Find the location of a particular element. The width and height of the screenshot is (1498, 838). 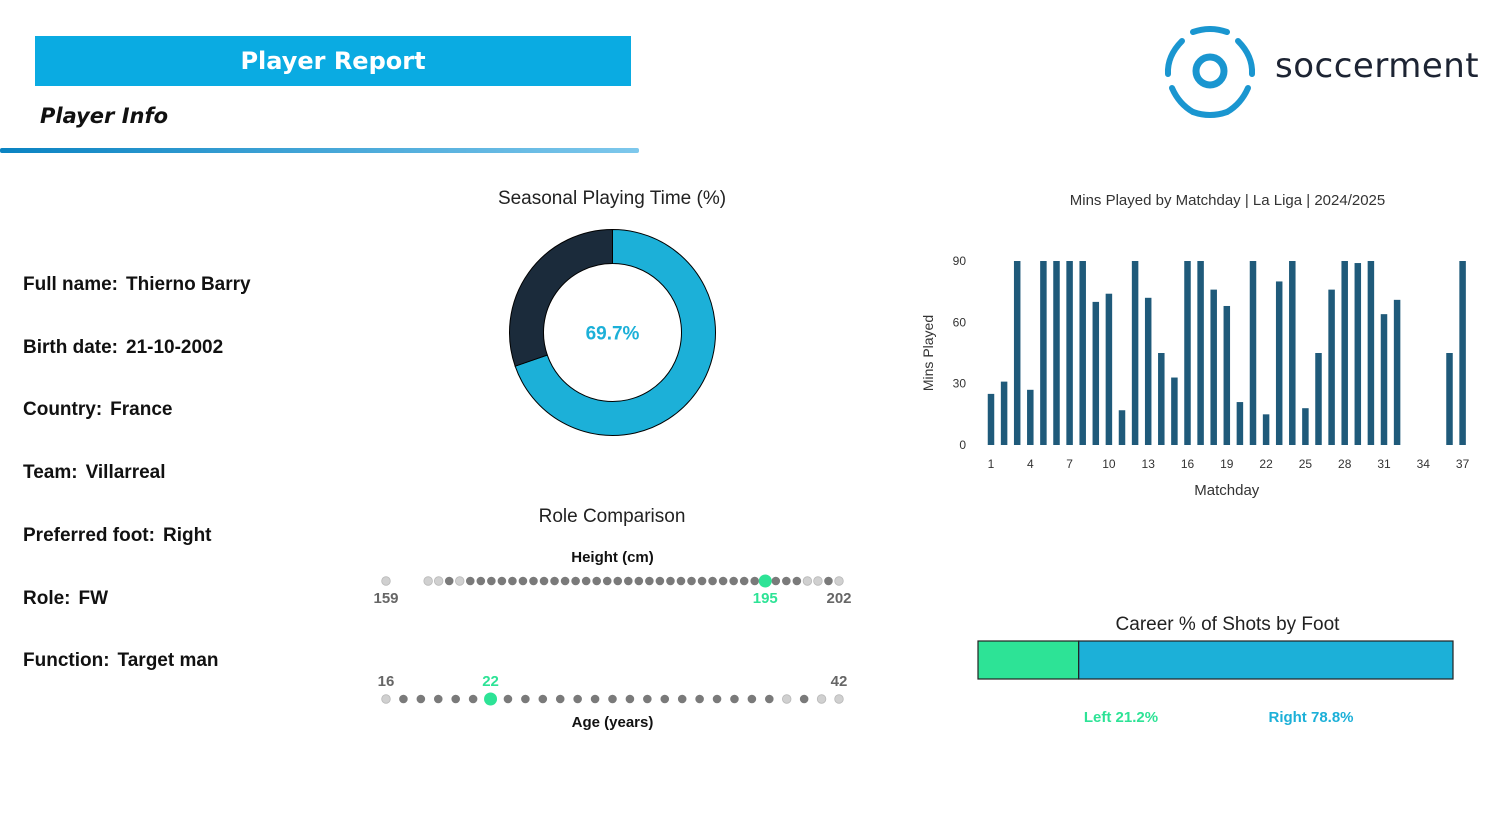

y-tick-label: 0 is located at coordinates (962, 445).